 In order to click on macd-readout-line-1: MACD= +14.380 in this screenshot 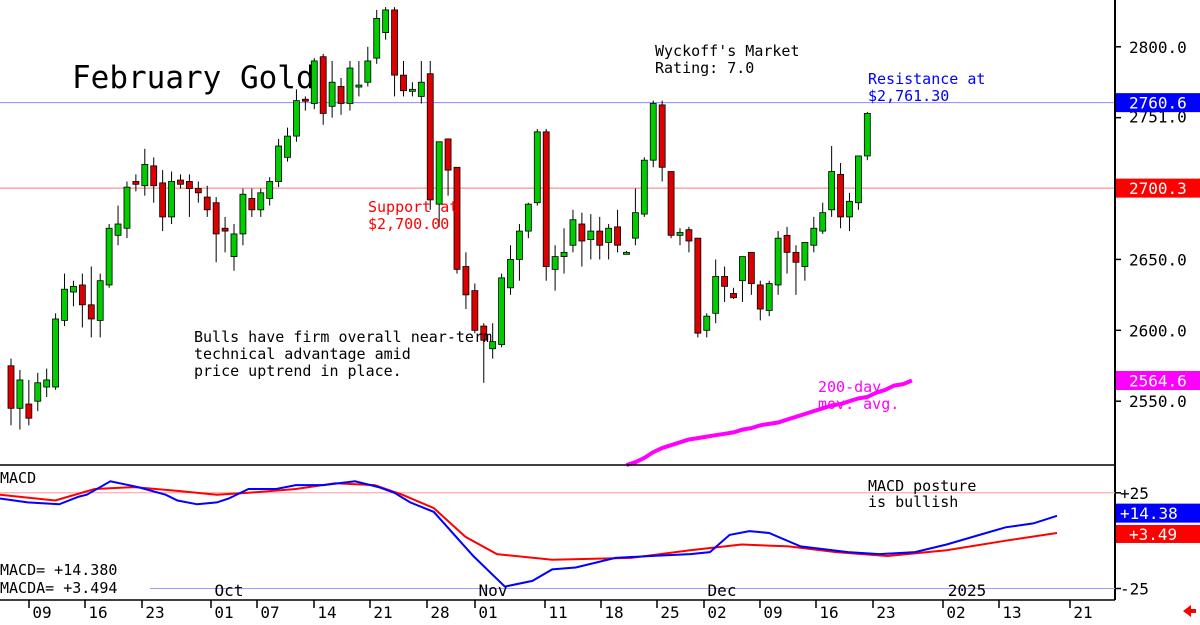, I will do `click(58, 570)`.